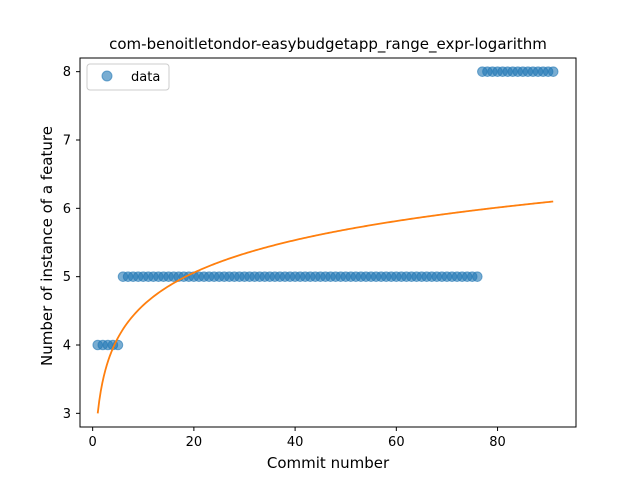 Image resolution: width=640 pixels, height=480 pixels. Describe the element at coordinates (396, 442) in the screenshot. I see `x-tick-label: 60` at that location.